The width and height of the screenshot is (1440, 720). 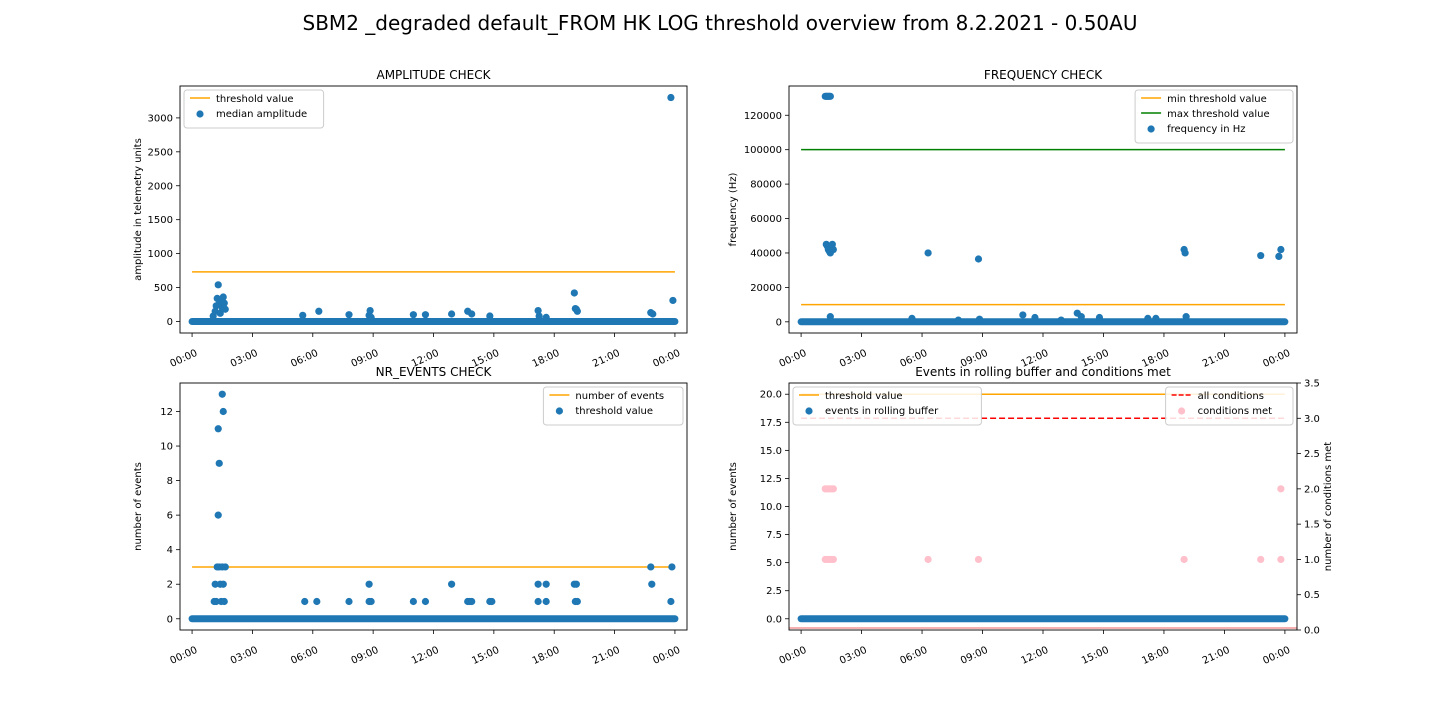 I want to click on y-axis-label: number of events, so click(x=733, y=506).